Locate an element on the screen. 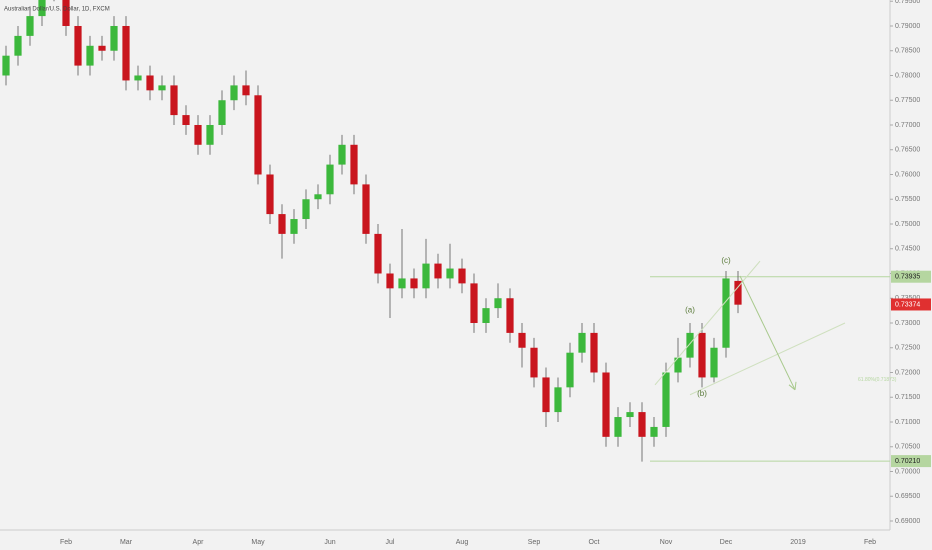 This screenshot has width=932, height=550. x-tick-label: Mar is located at coordinates (126, 542).